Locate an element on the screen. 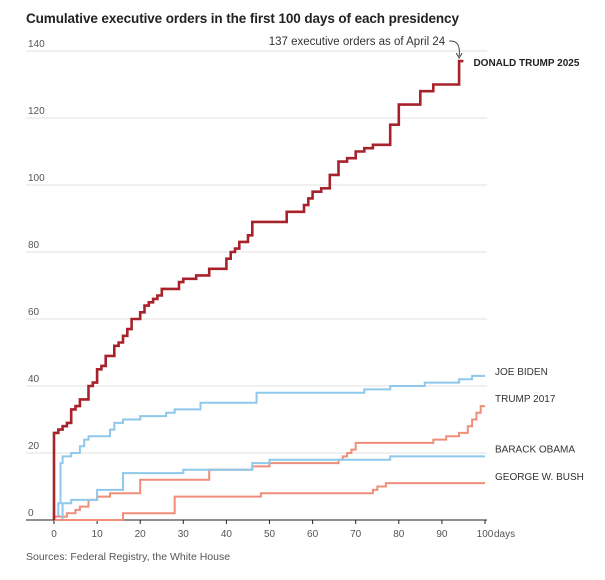  x-tick-label: 70 is located at coordinates (356, 534).